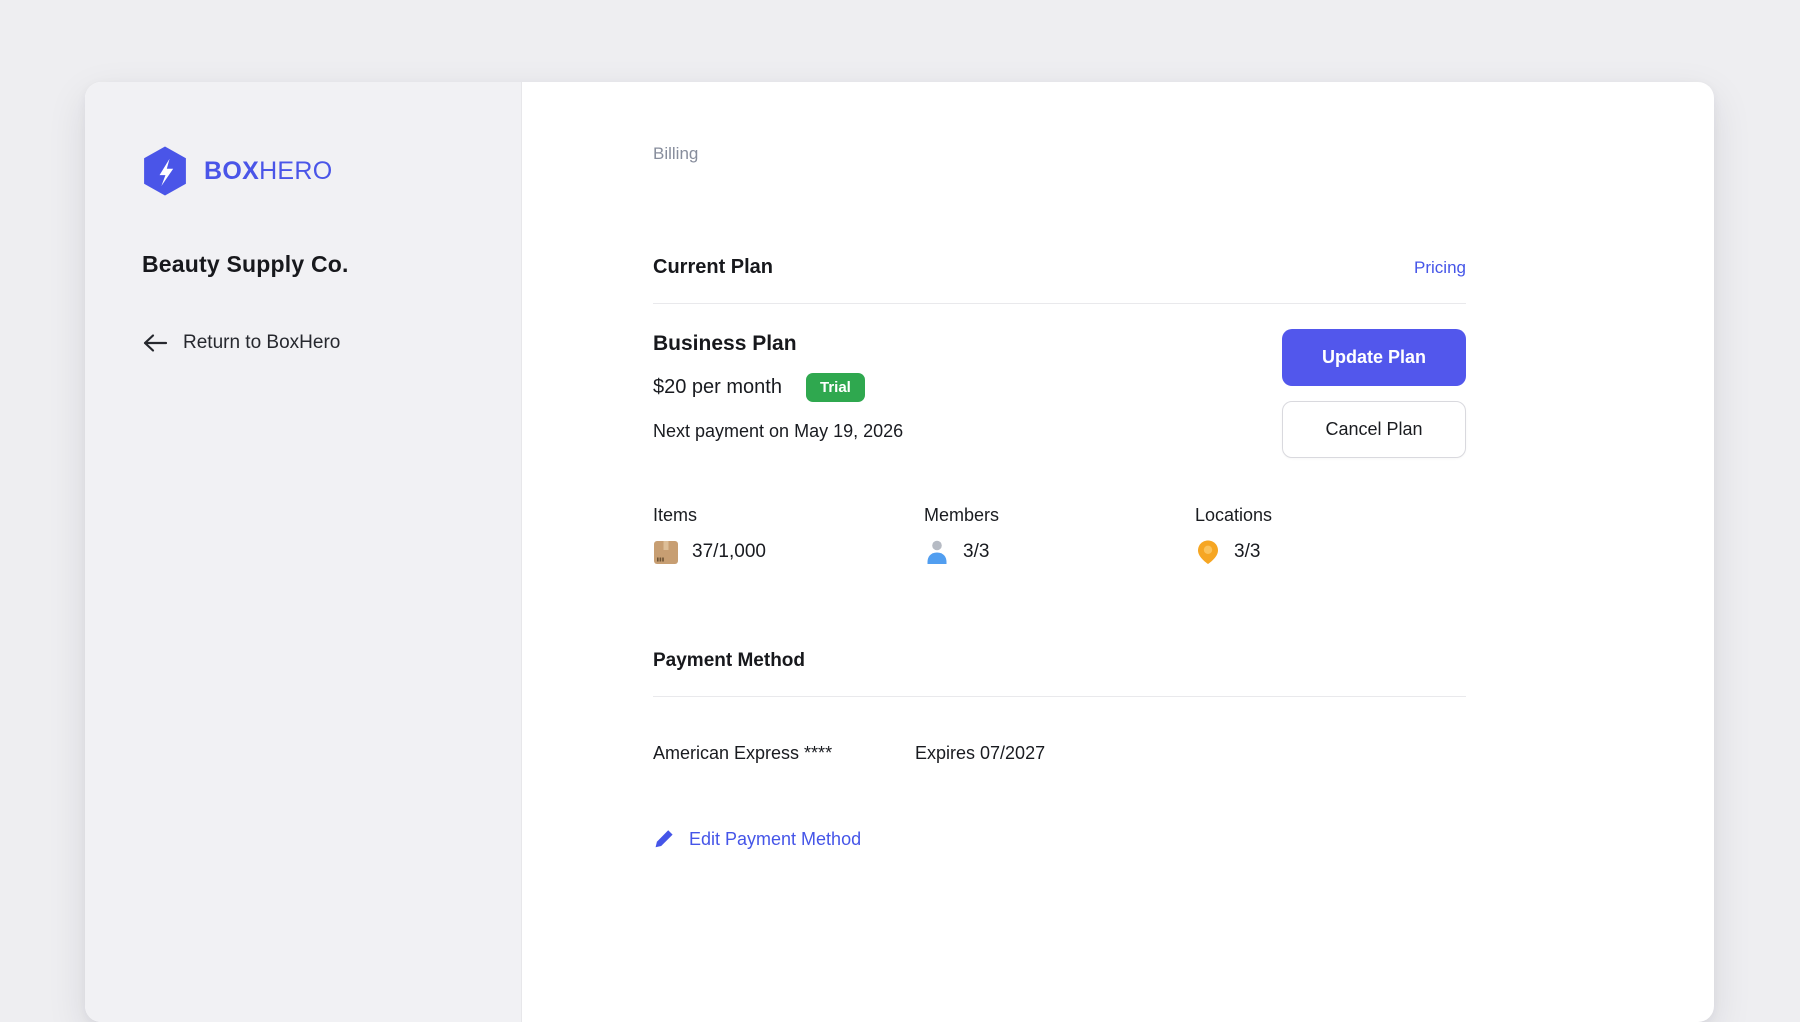 The image size is (1800, 1022). What do you see at coordinates (155, 343) in the screenshot?
I see `arrow-left-icon` at bounding box center [155, 343].